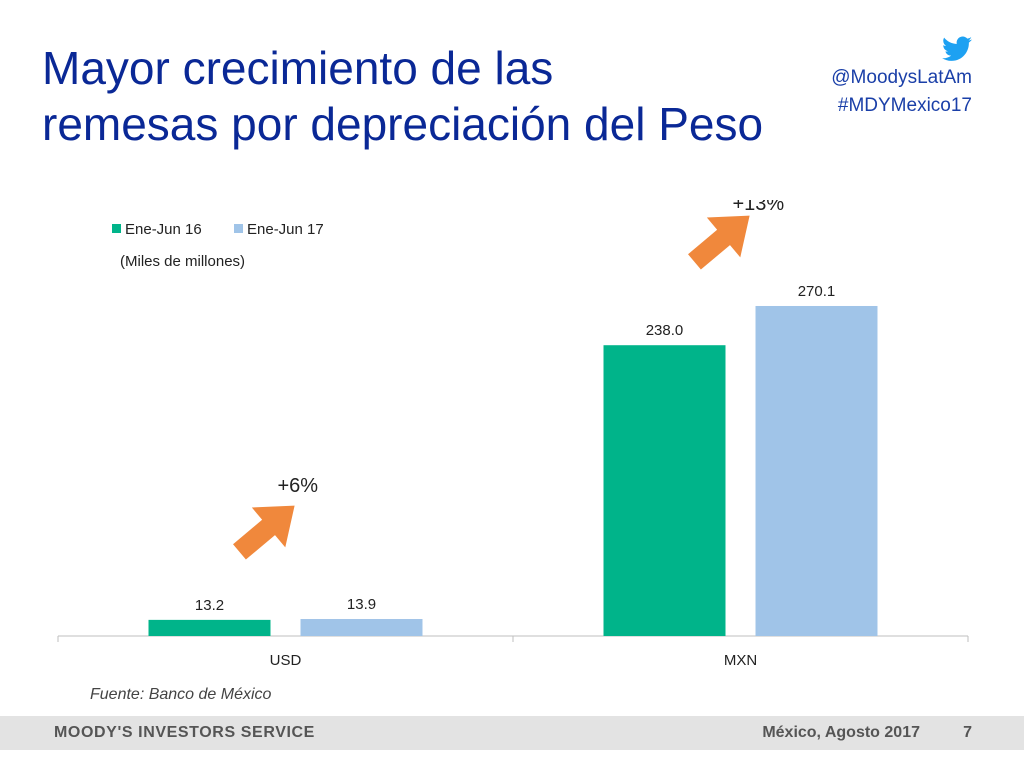 The width and height of the screenshot is (1024, 768). I want to click on source-note: Fuente: Banco de México, so click(181, 694).